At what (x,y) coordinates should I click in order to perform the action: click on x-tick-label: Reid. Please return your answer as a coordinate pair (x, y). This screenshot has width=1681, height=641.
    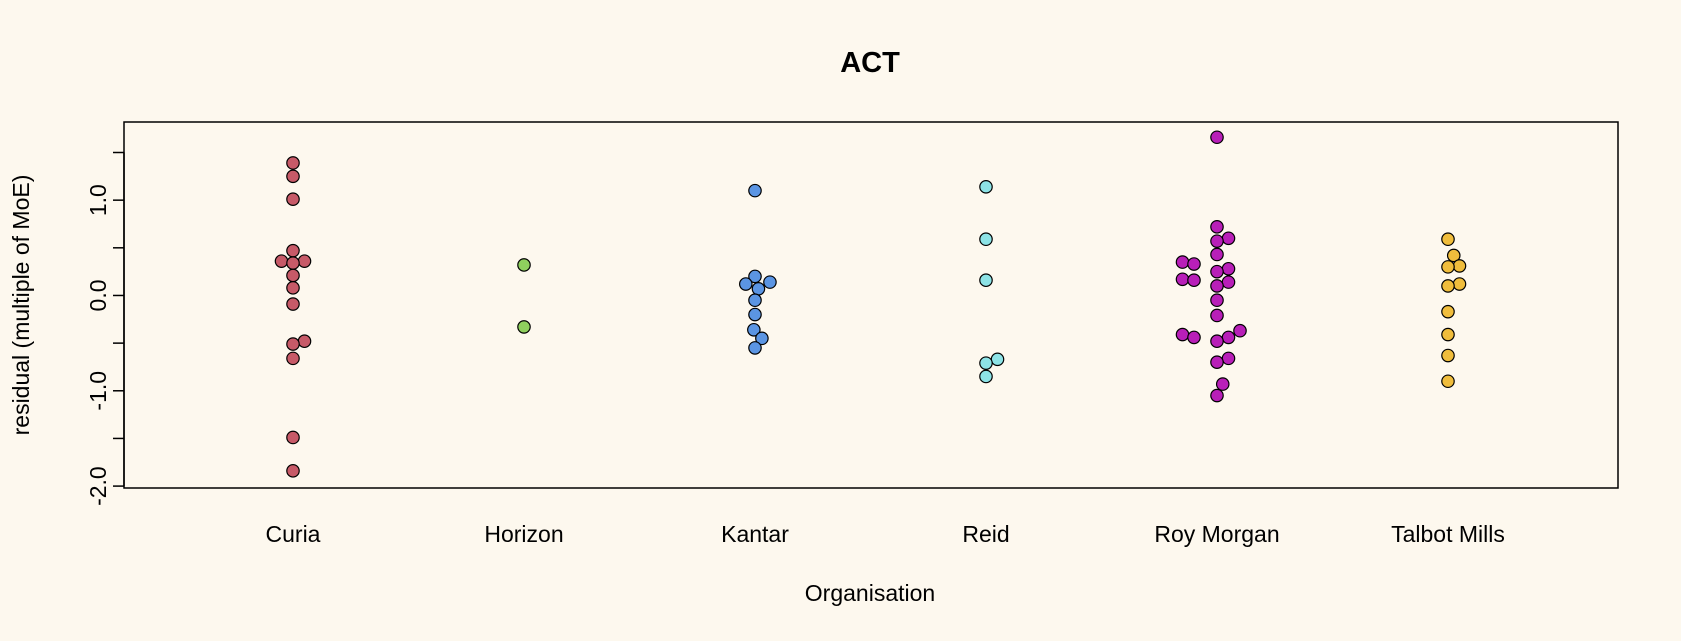
    Looking at the image, I should click on (985, 534).